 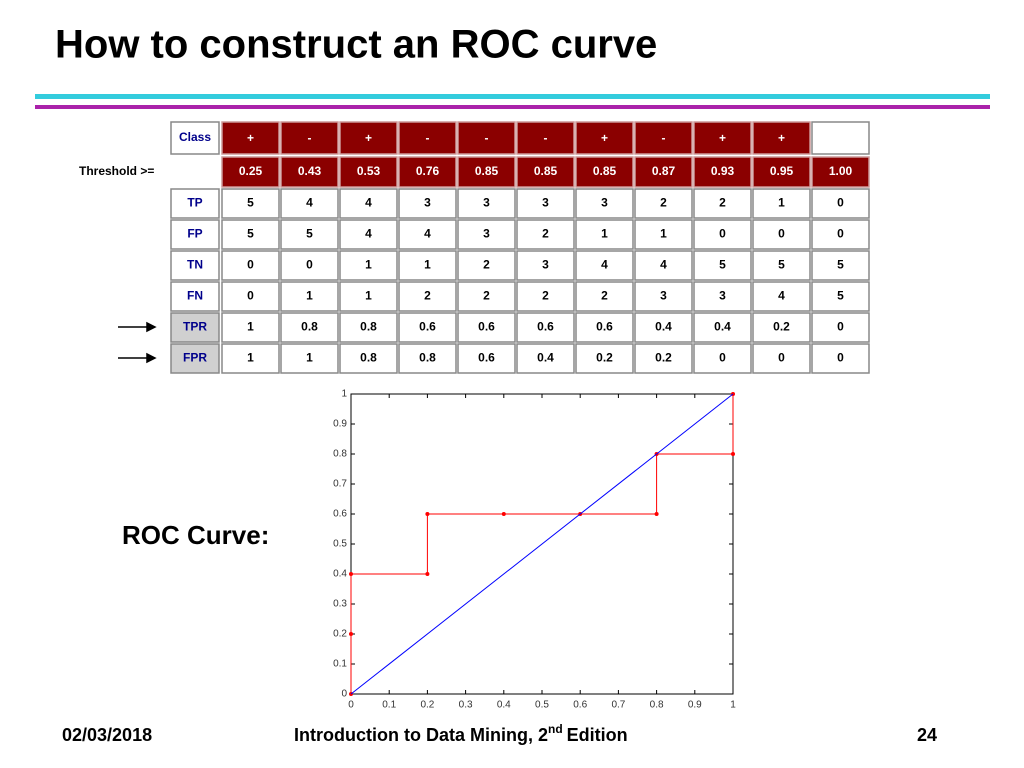 I want to click on footer-suffix: nd, so click(x=555, y=729).